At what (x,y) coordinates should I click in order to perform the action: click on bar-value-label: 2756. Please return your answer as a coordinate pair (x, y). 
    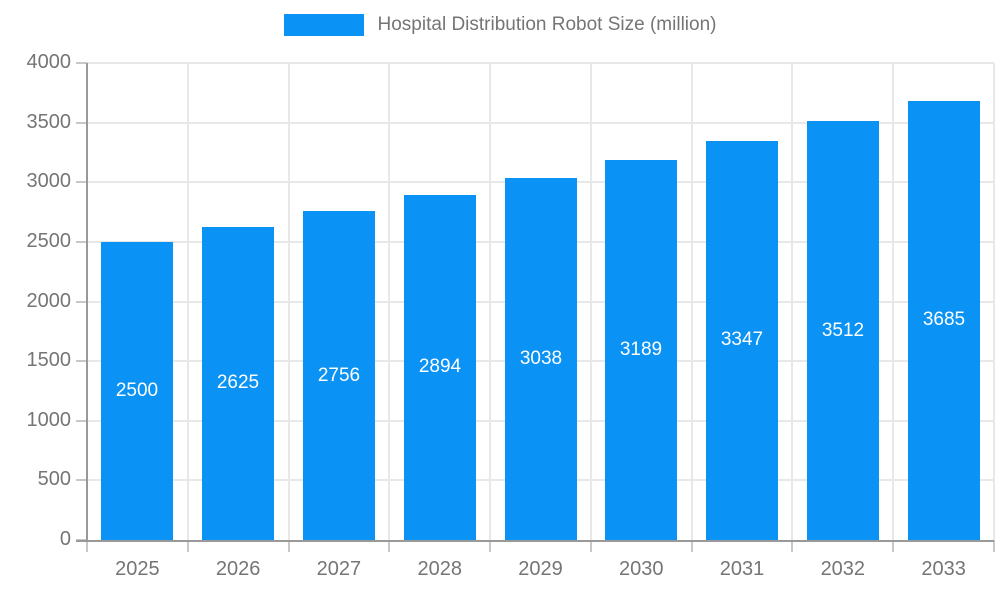
    Looking at the image, I should click on (339, 375).